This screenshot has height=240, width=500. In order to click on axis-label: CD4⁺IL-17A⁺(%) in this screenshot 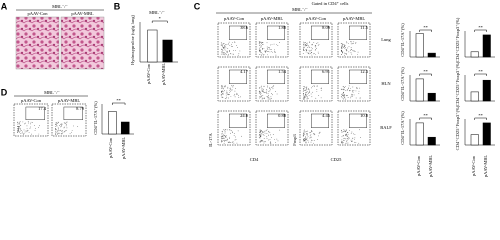, I will do `click(402, 128)`.